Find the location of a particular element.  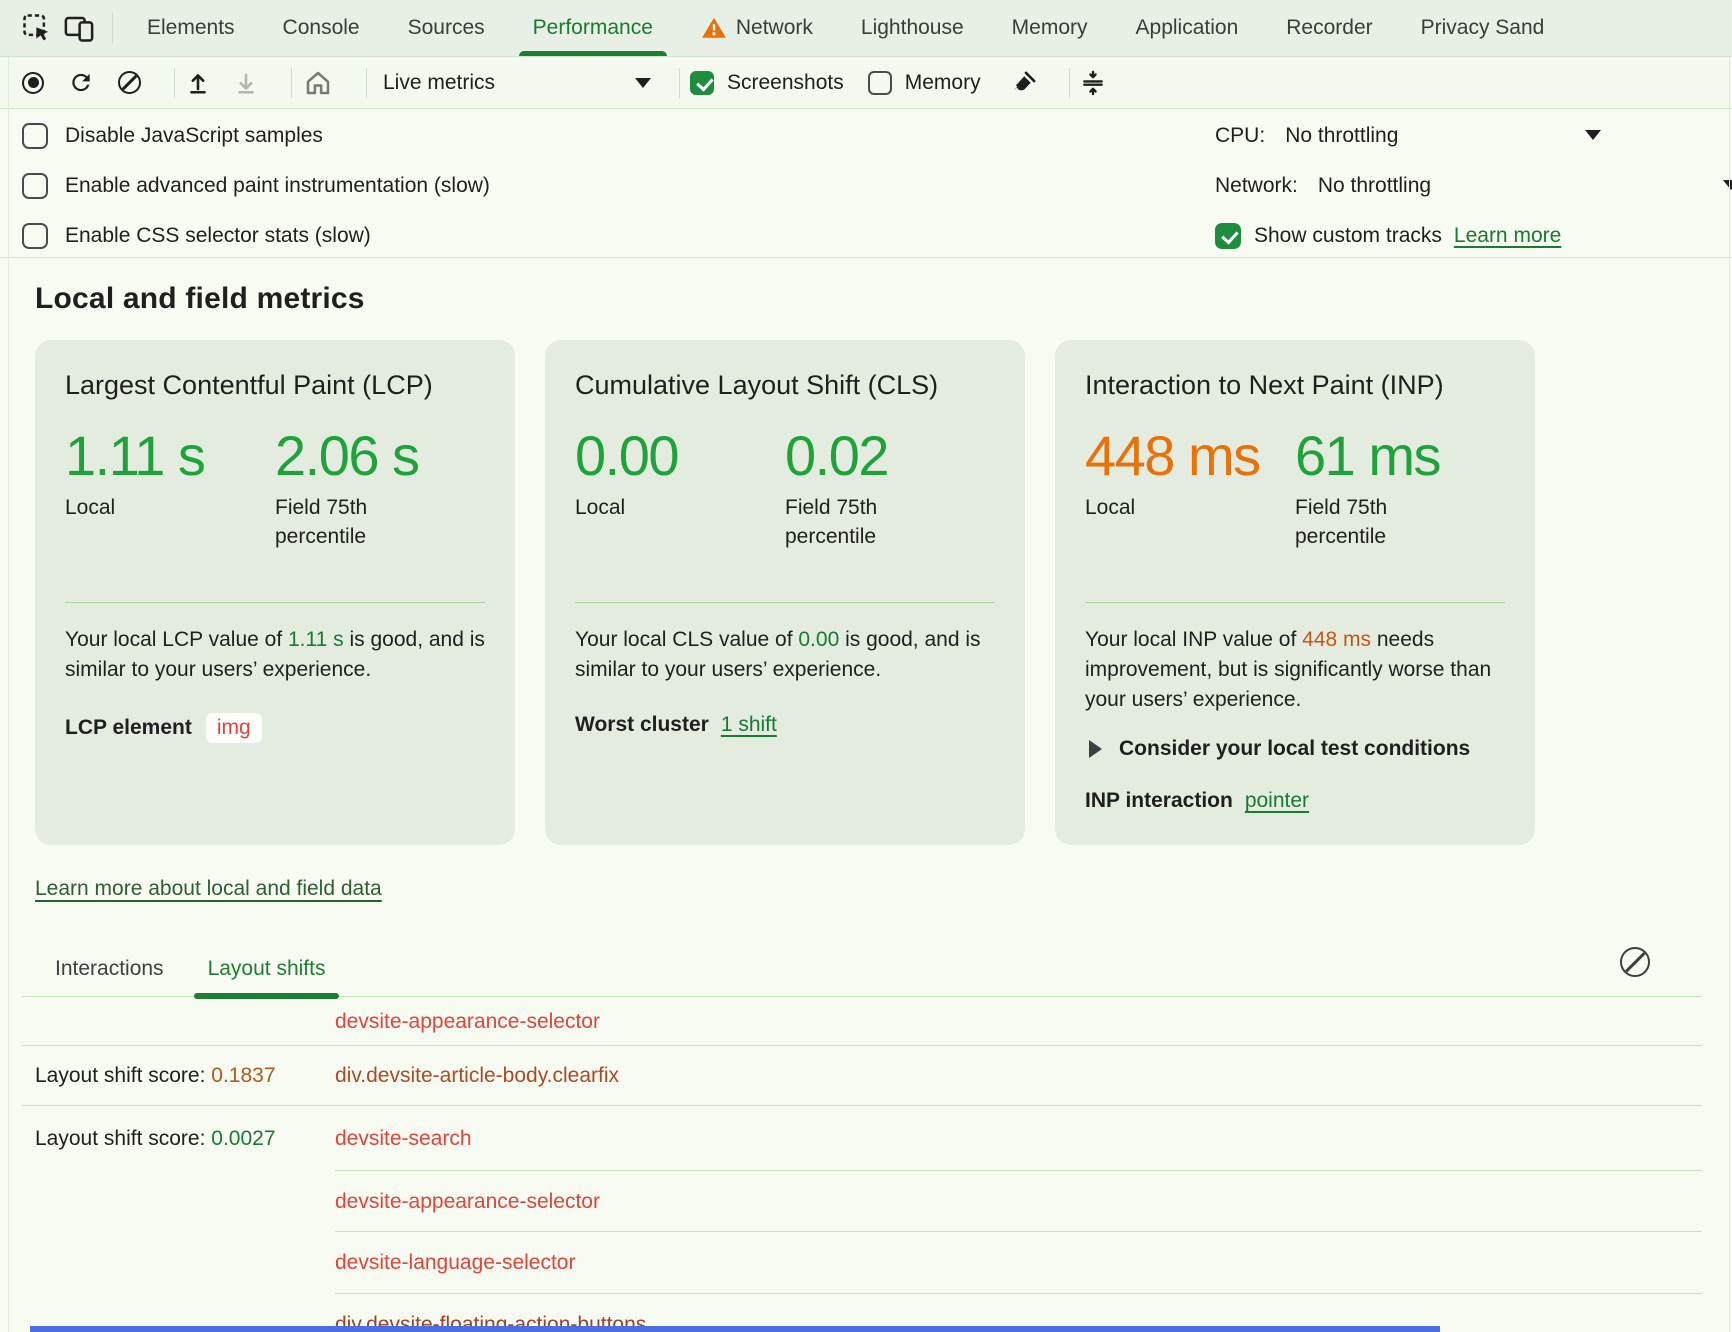

tab-label: Recorder is located at coordinates (1329, 27).